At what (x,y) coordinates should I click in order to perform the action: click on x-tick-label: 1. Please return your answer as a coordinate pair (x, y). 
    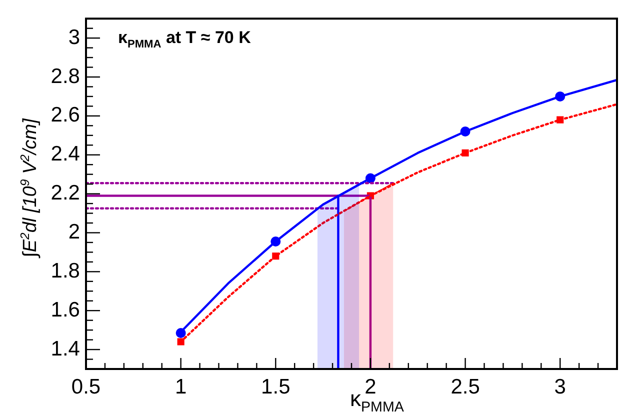
    Looking at the image, I should click on (180, 386).